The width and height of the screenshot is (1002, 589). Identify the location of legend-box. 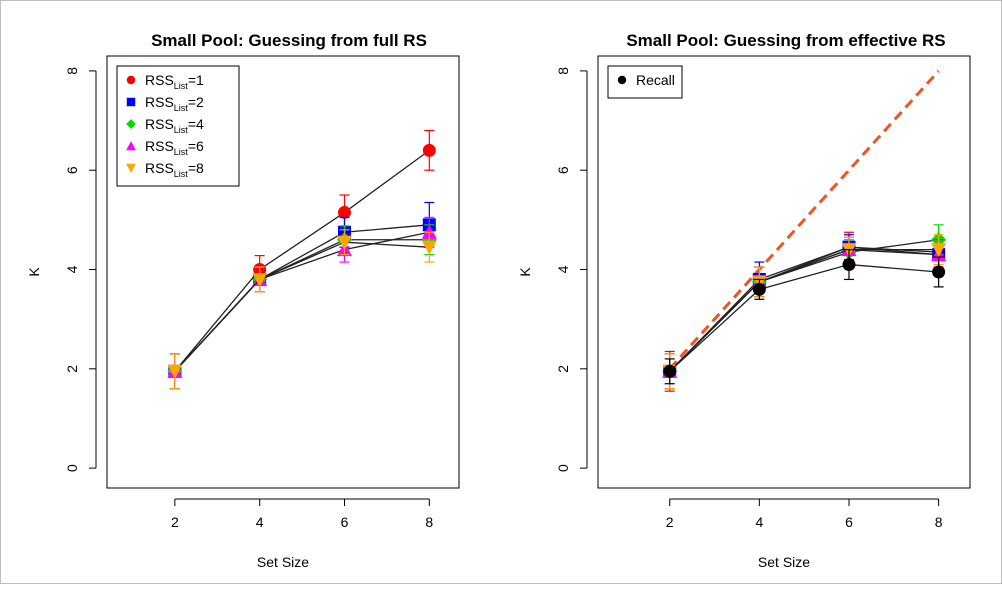
(178, 126).